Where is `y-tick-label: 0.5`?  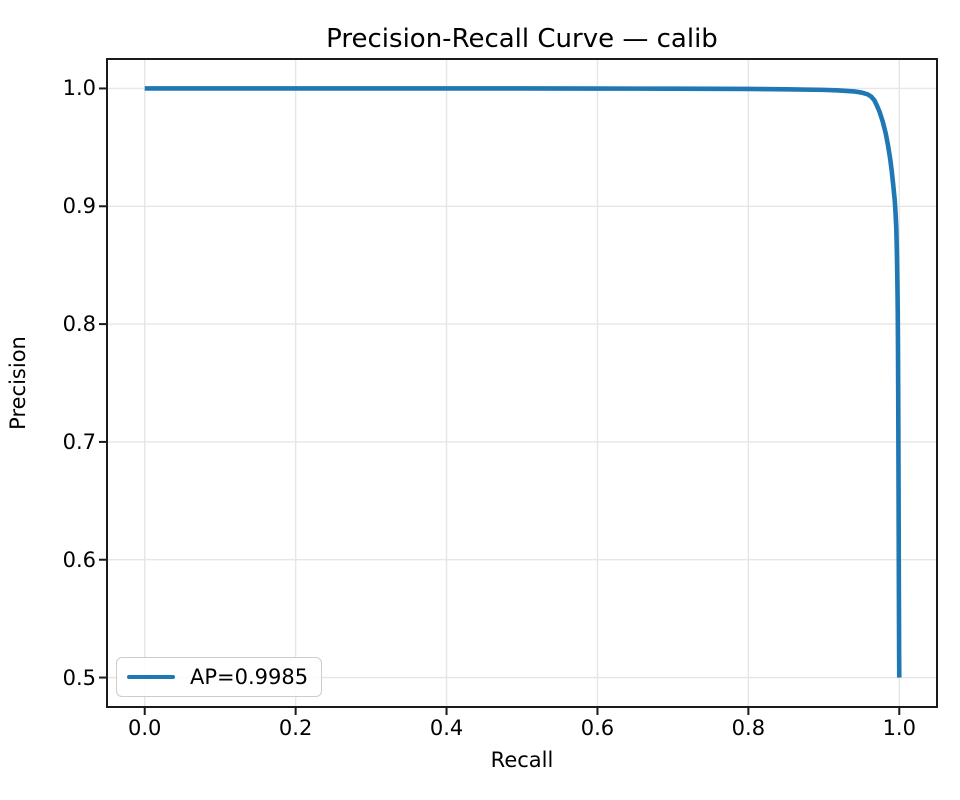 y-tick-label: 0.5 is located at coordinates (79, 677).